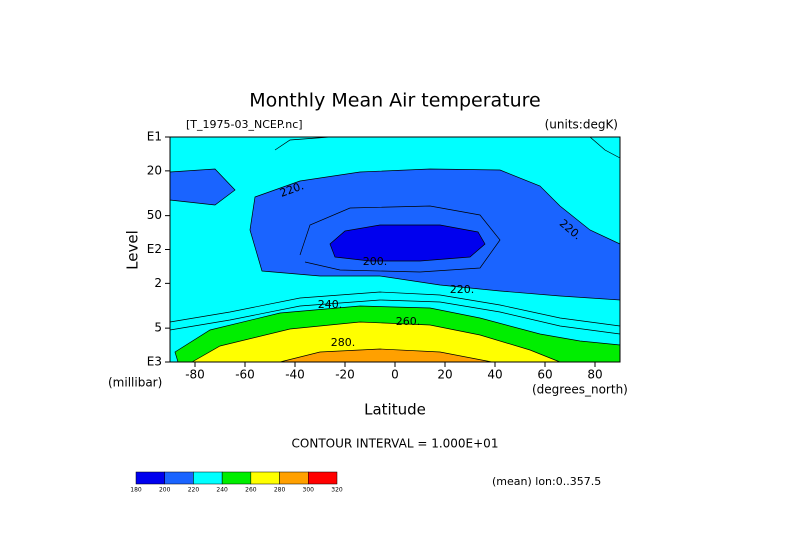 The width and height of the screenshot is (789, 558). I want to click on footnote: (mean) lon:0..357.5, so click(546, 481).